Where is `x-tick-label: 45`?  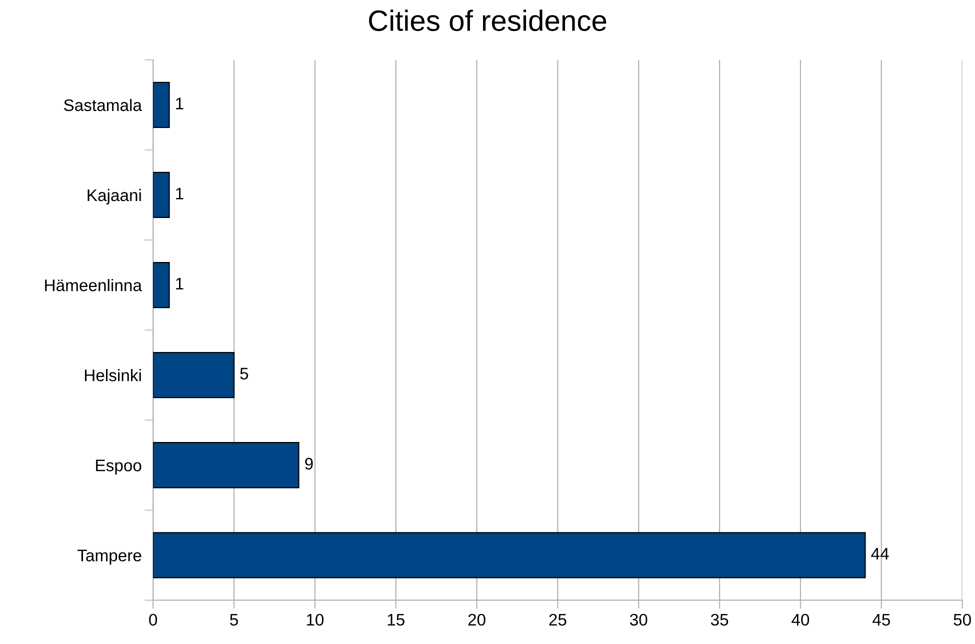 x-tick-label: 45 is located at coordinates (881, 620).